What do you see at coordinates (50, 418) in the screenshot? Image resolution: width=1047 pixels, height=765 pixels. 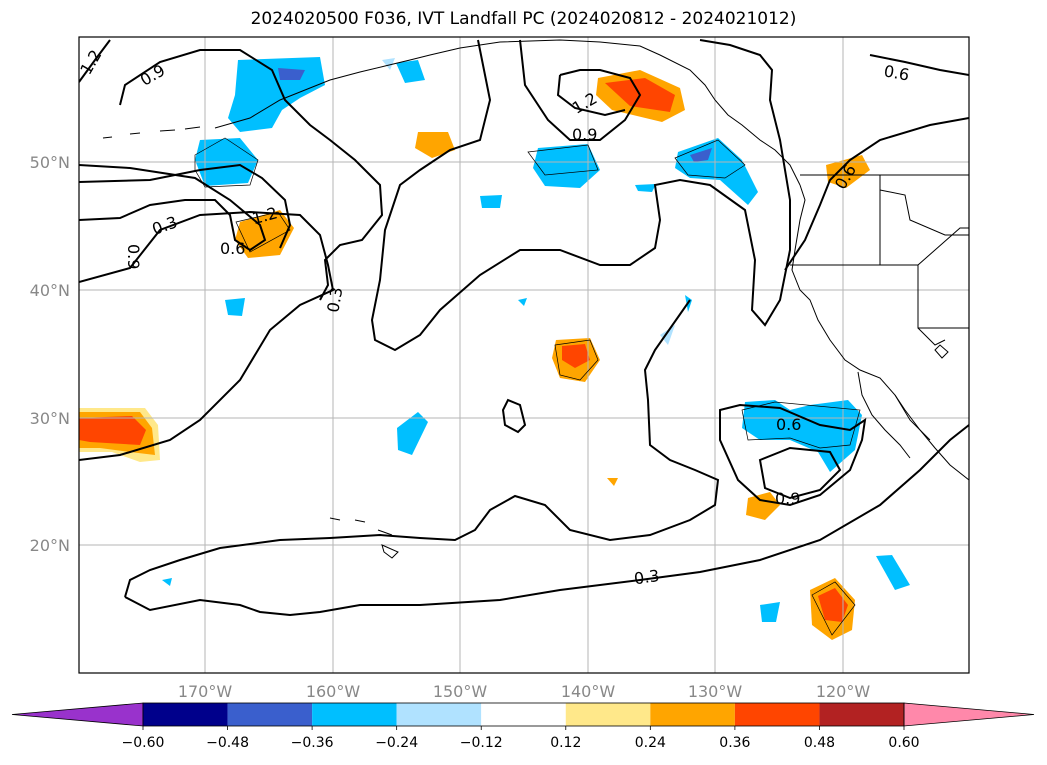 I see `lat-tick-label: 30°N` at bounding box center [50, 418].